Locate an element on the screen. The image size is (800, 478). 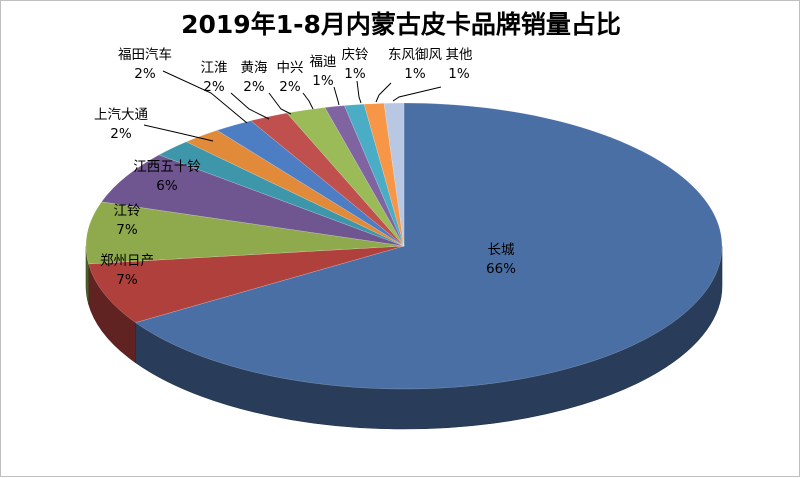
data-label-6: 江淮 2% is located at coordinates (214, 77).